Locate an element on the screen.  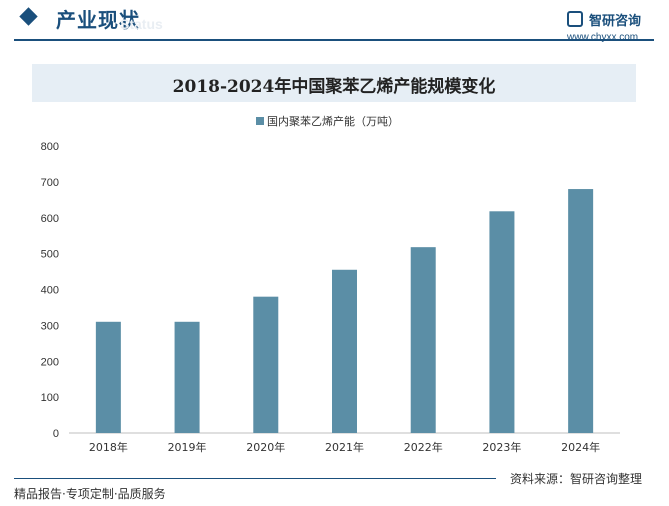
legend-swatch is located at coordinates (260, 121).